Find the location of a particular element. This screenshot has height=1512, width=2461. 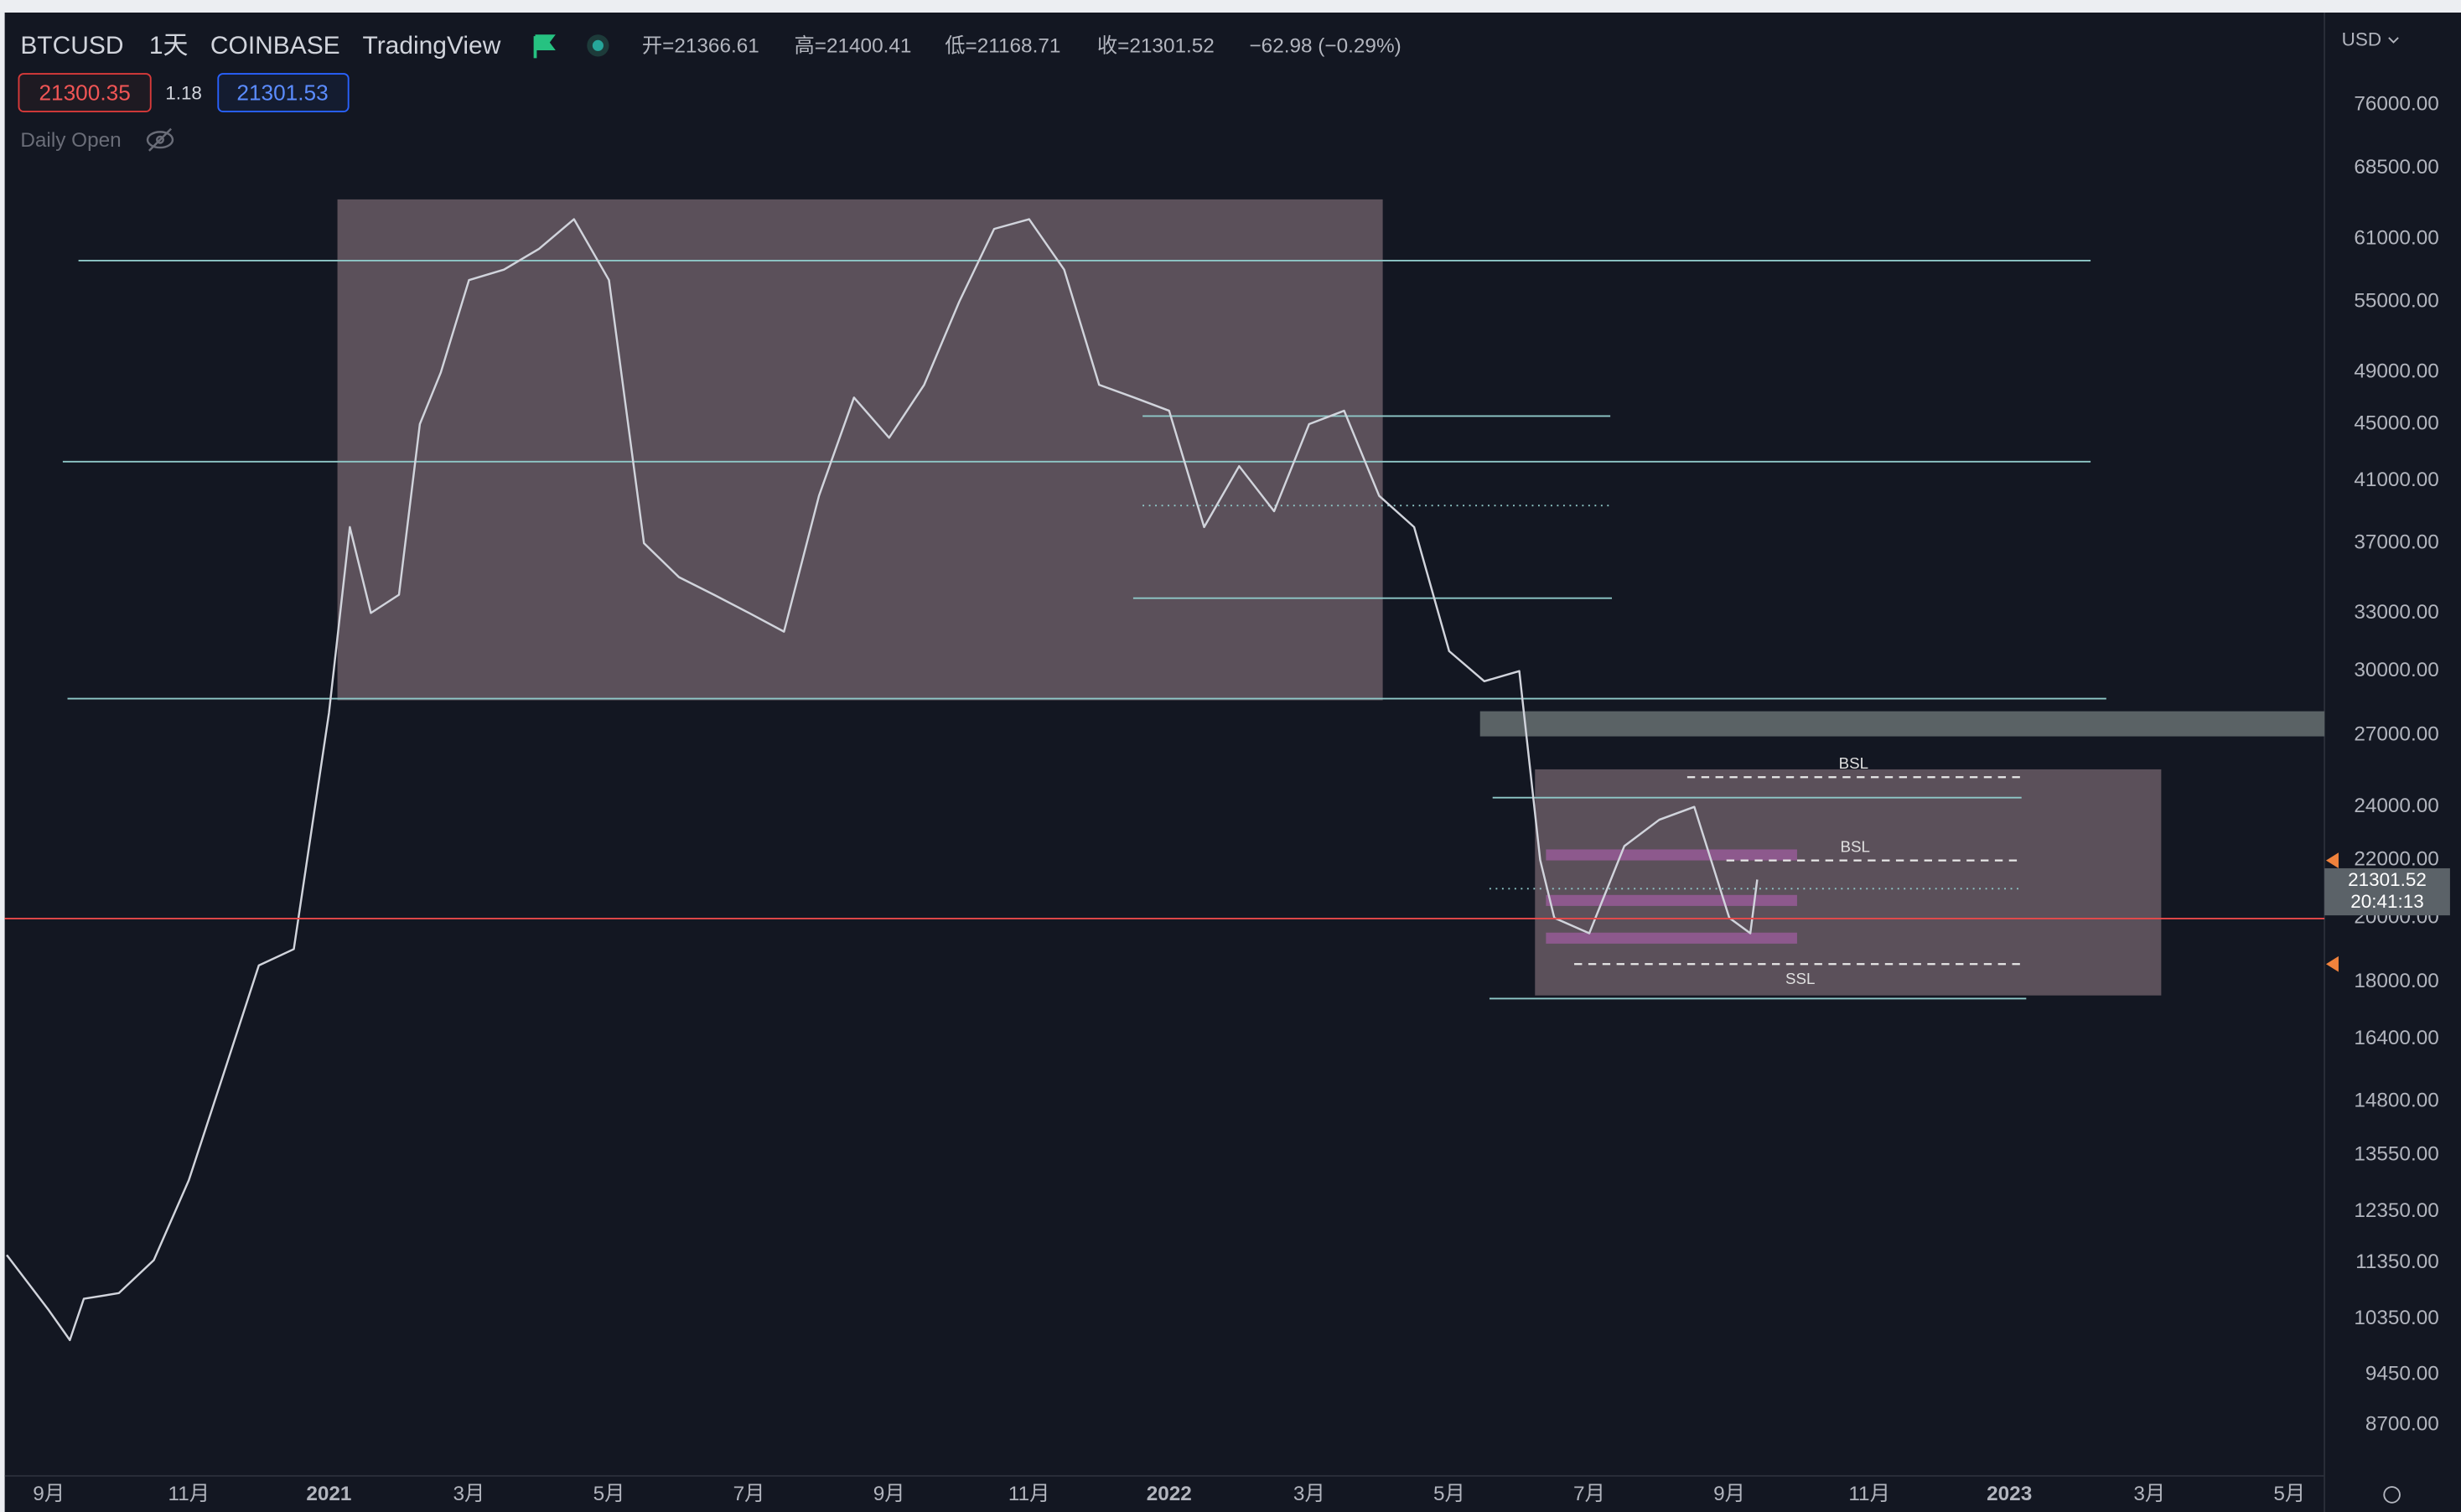

y-tick-label: 68500.00 is located at coordinates (2396, 167).